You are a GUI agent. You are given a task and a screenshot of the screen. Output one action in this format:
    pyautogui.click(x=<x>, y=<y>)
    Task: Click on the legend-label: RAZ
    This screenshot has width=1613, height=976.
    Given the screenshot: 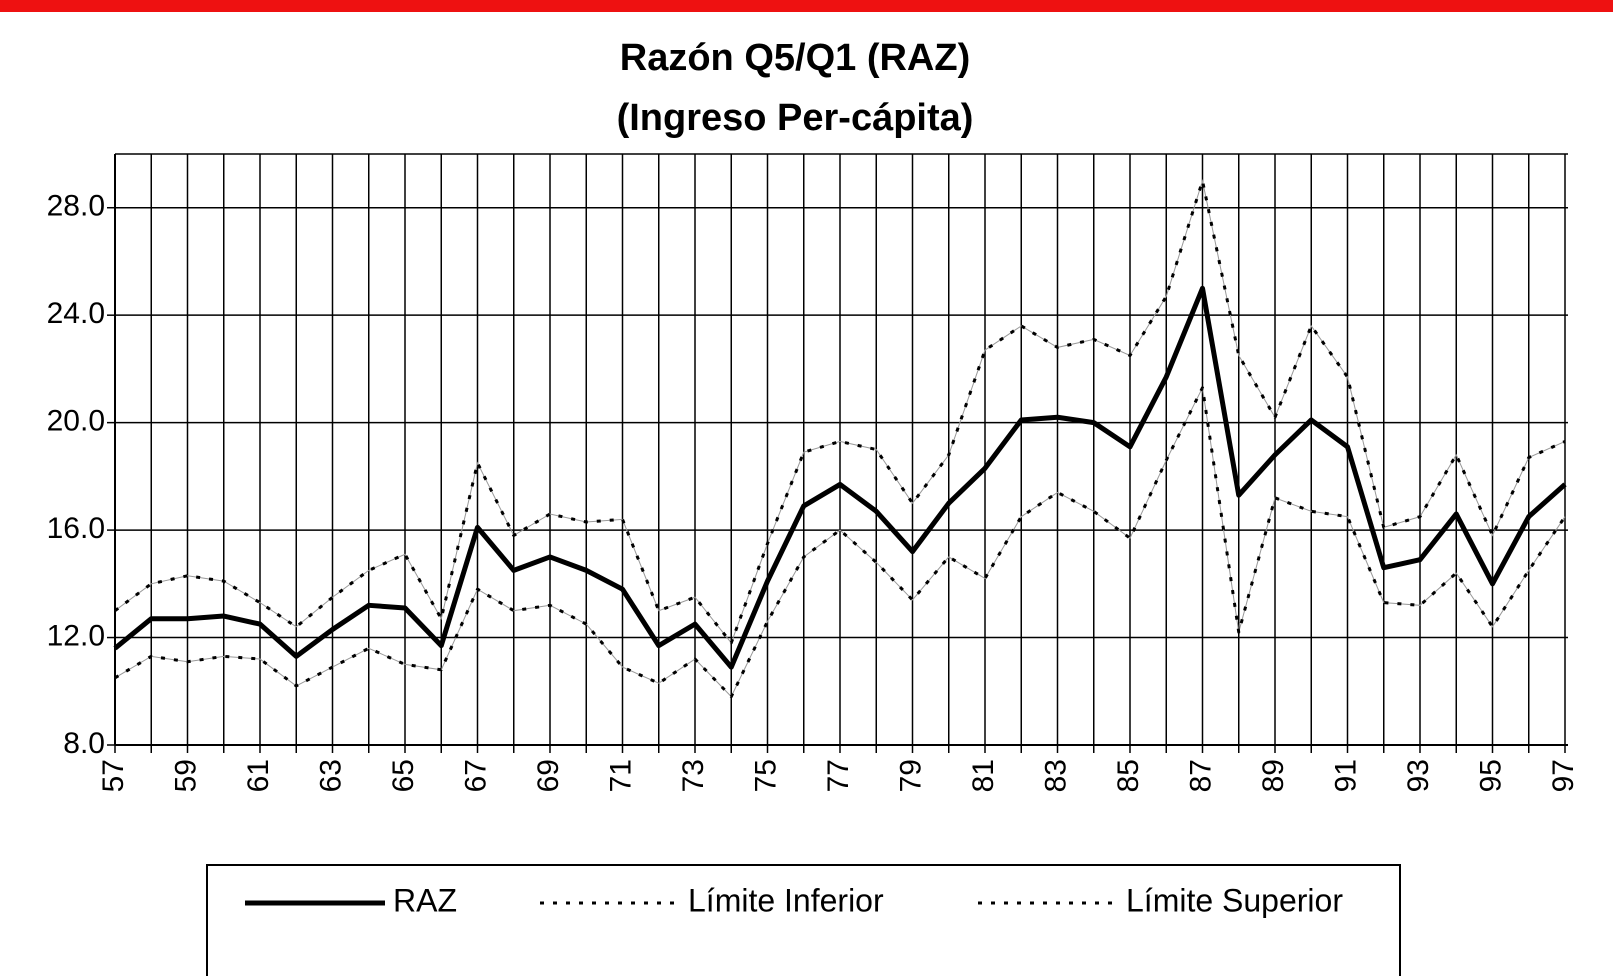 What is the action you would take?
    pyautogui.click(x=425, y=900)
    